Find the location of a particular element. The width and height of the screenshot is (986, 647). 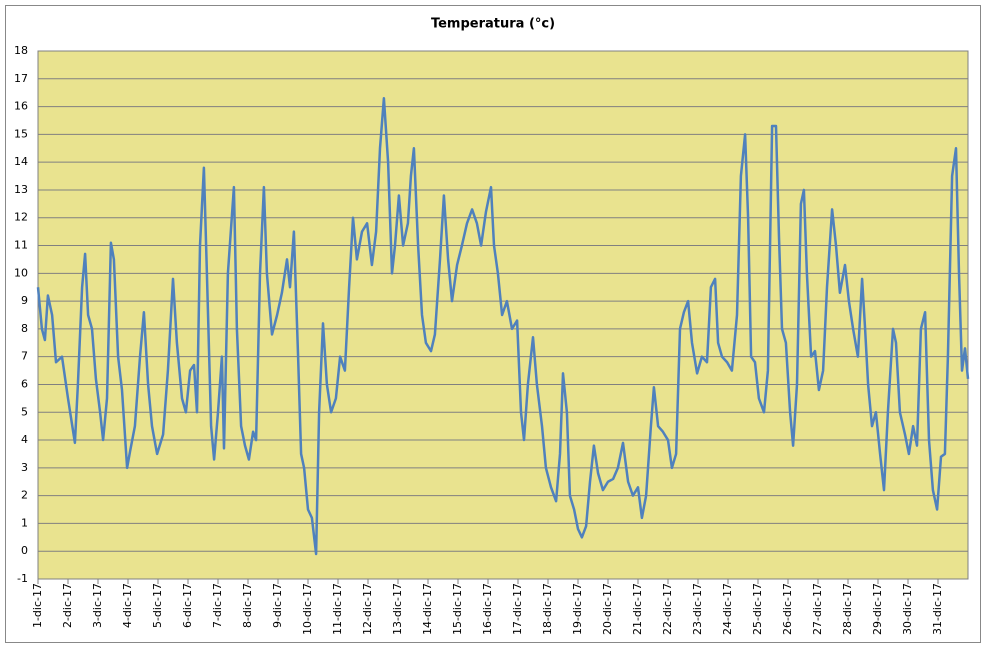

y-tick-label: 17 is located at coordinates (21, 78).